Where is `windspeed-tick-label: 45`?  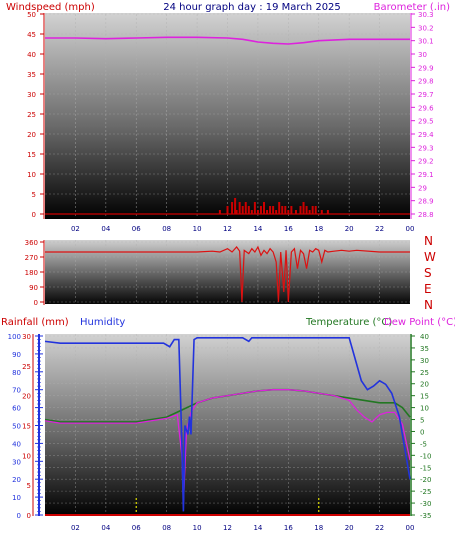 windspeed-tick-label: 45 is located at coordinates (31, 35).